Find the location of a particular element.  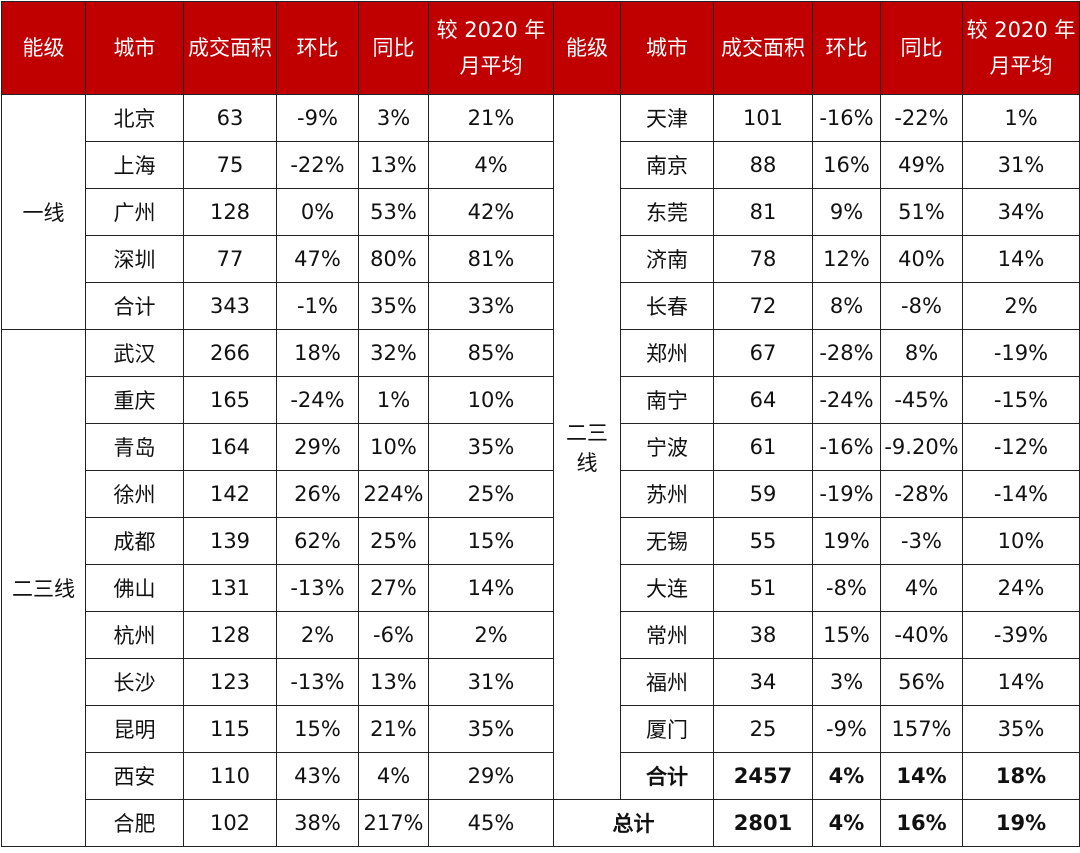

cell: 合计 is located at coordinates (134, 306).